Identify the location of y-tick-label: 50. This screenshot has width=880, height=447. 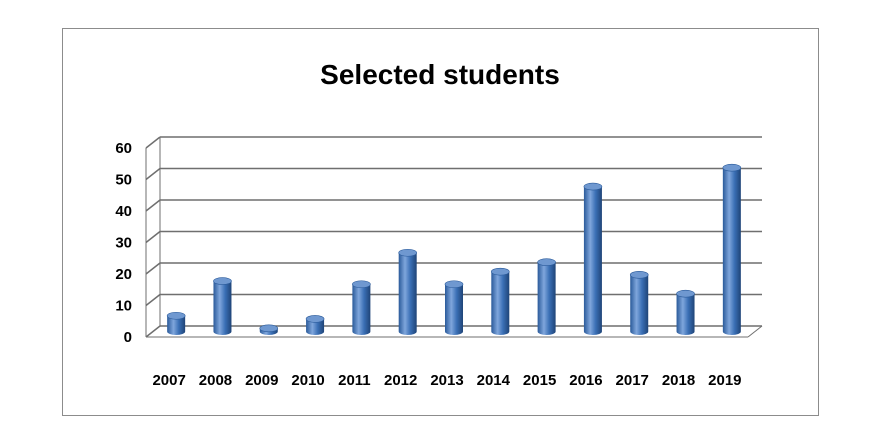
(123, 180).